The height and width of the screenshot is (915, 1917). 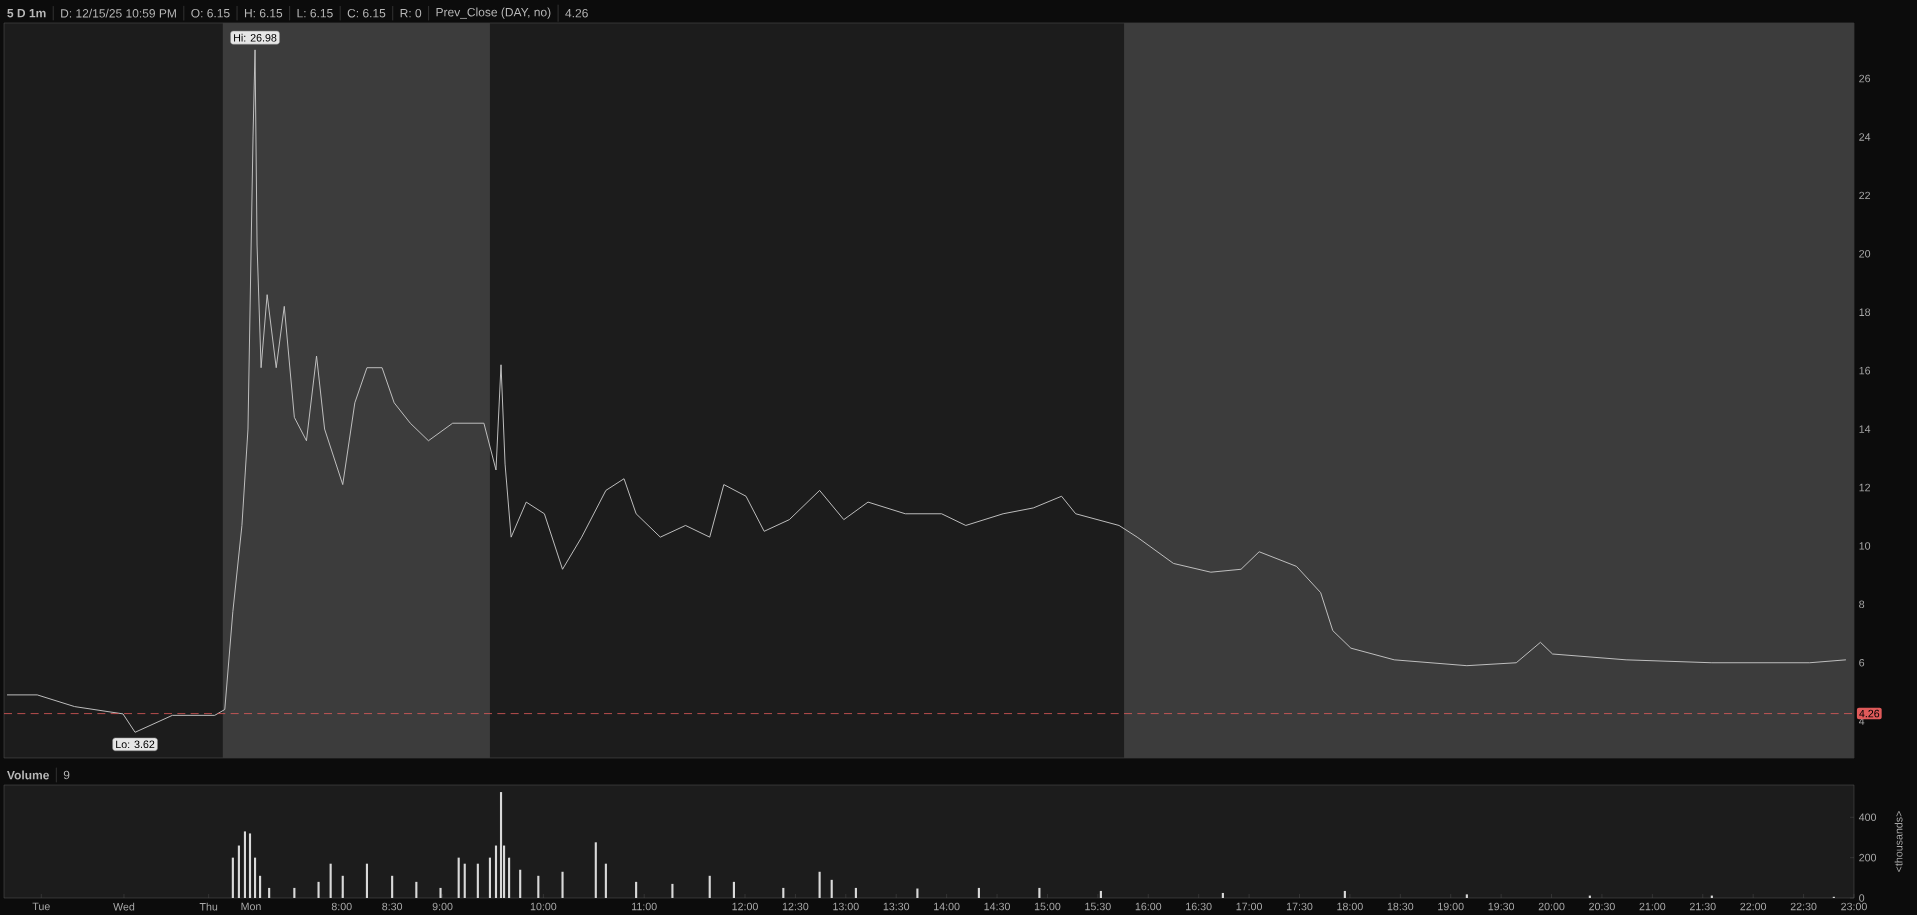 What do you see at coordinates (1249, 906) in the screenshot?
I see `x-tick-label: 17:00` at bounding box center [1249, 906].